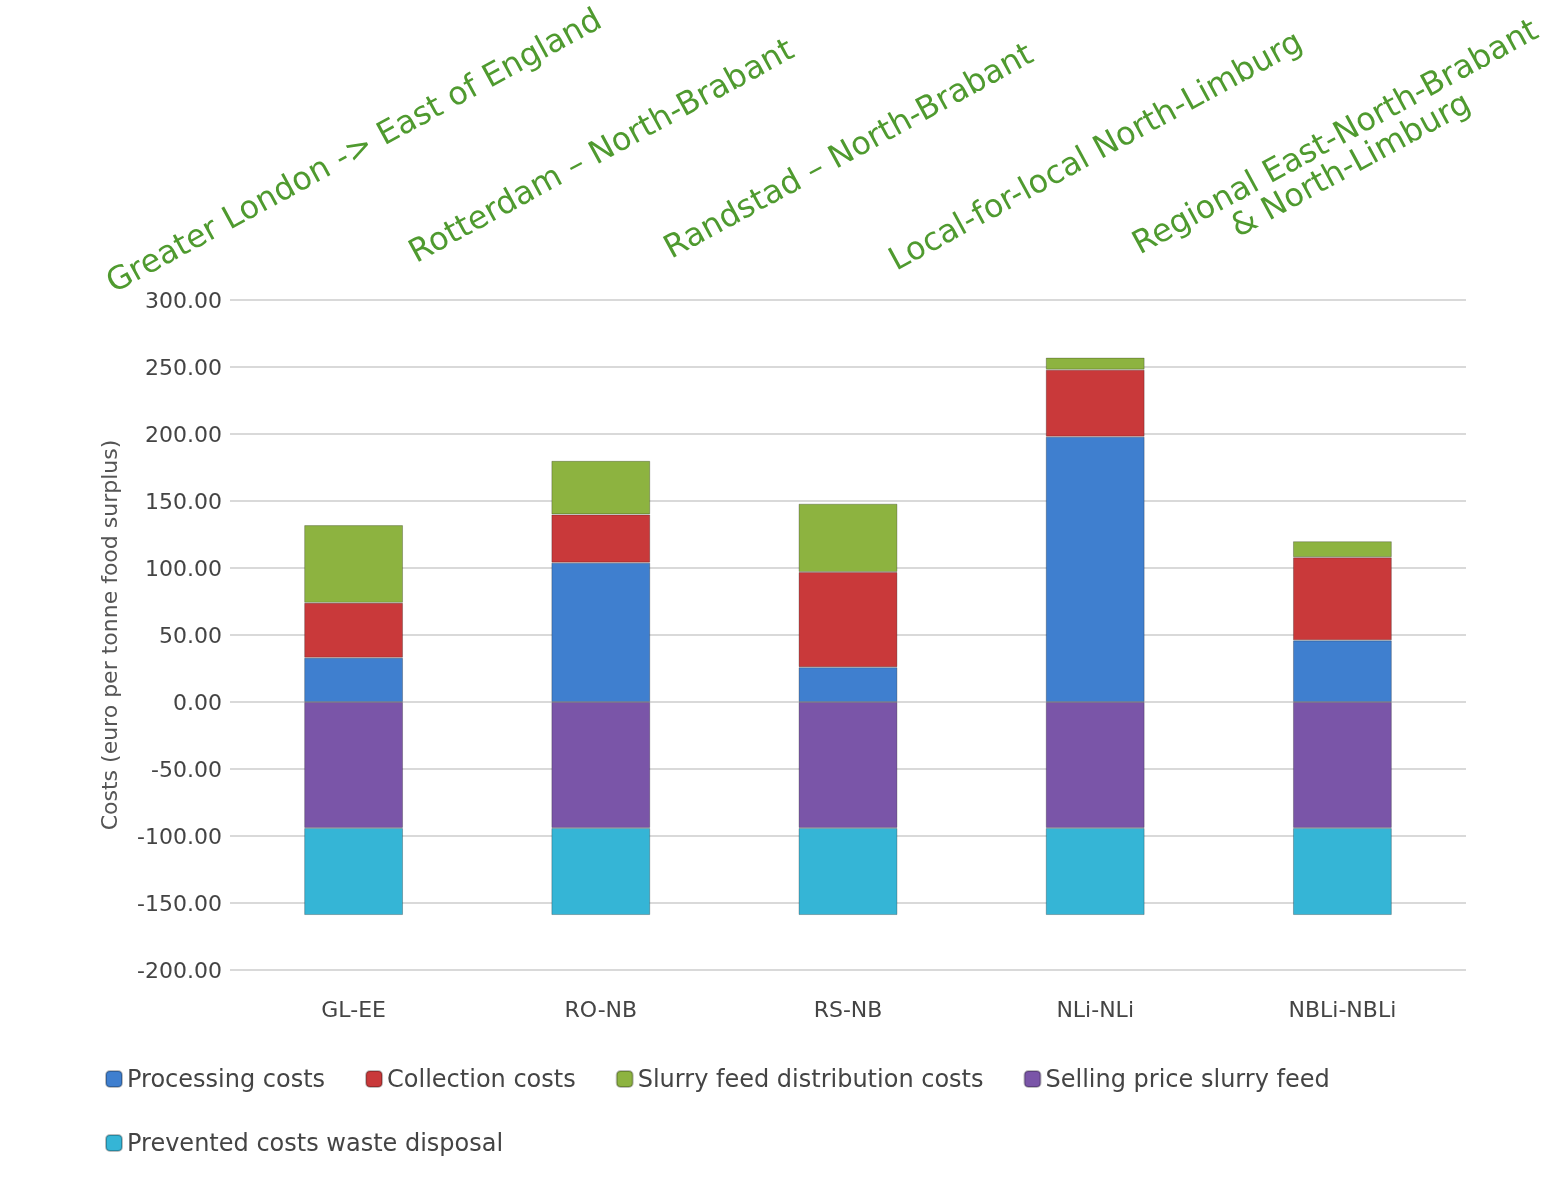  I want to click on x-tick-label: NBLi-NBLi, so click(1342, 1009).